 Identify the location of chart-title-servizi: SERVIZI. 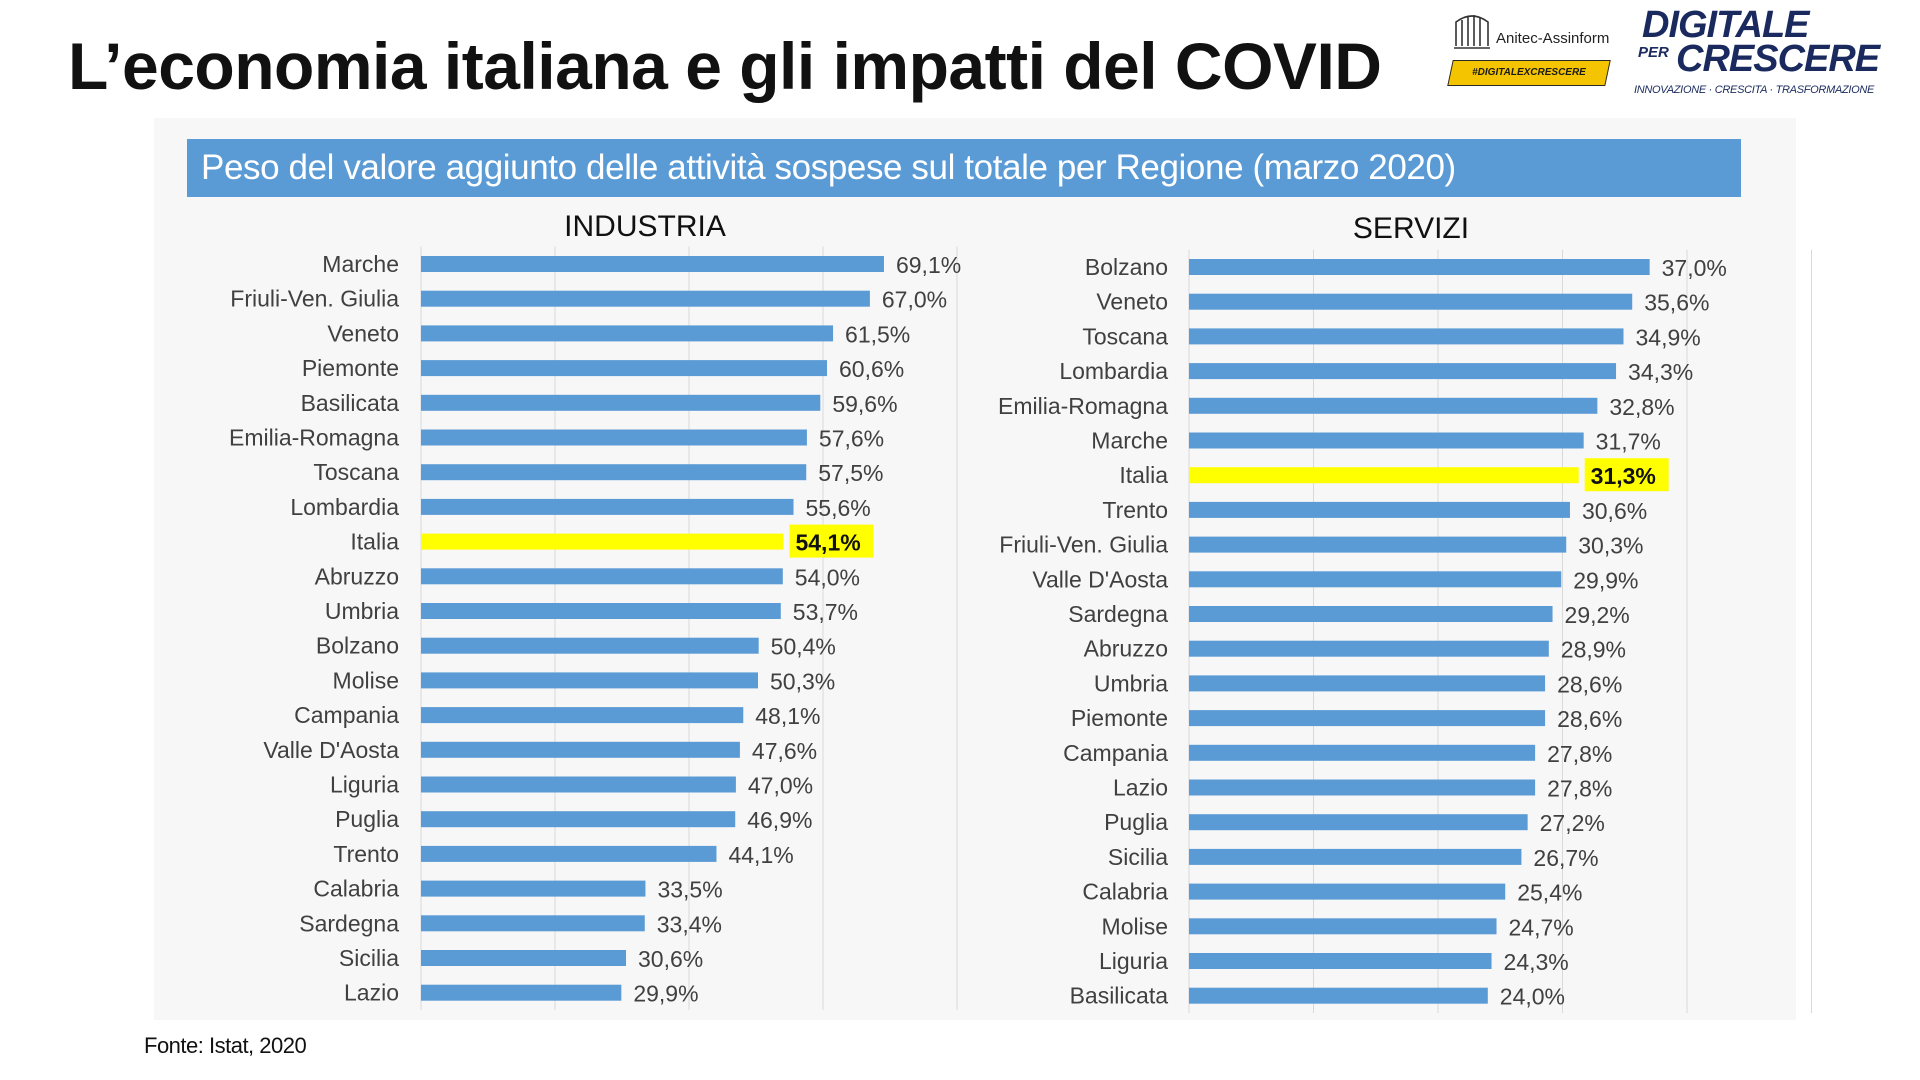
(1411, 228).